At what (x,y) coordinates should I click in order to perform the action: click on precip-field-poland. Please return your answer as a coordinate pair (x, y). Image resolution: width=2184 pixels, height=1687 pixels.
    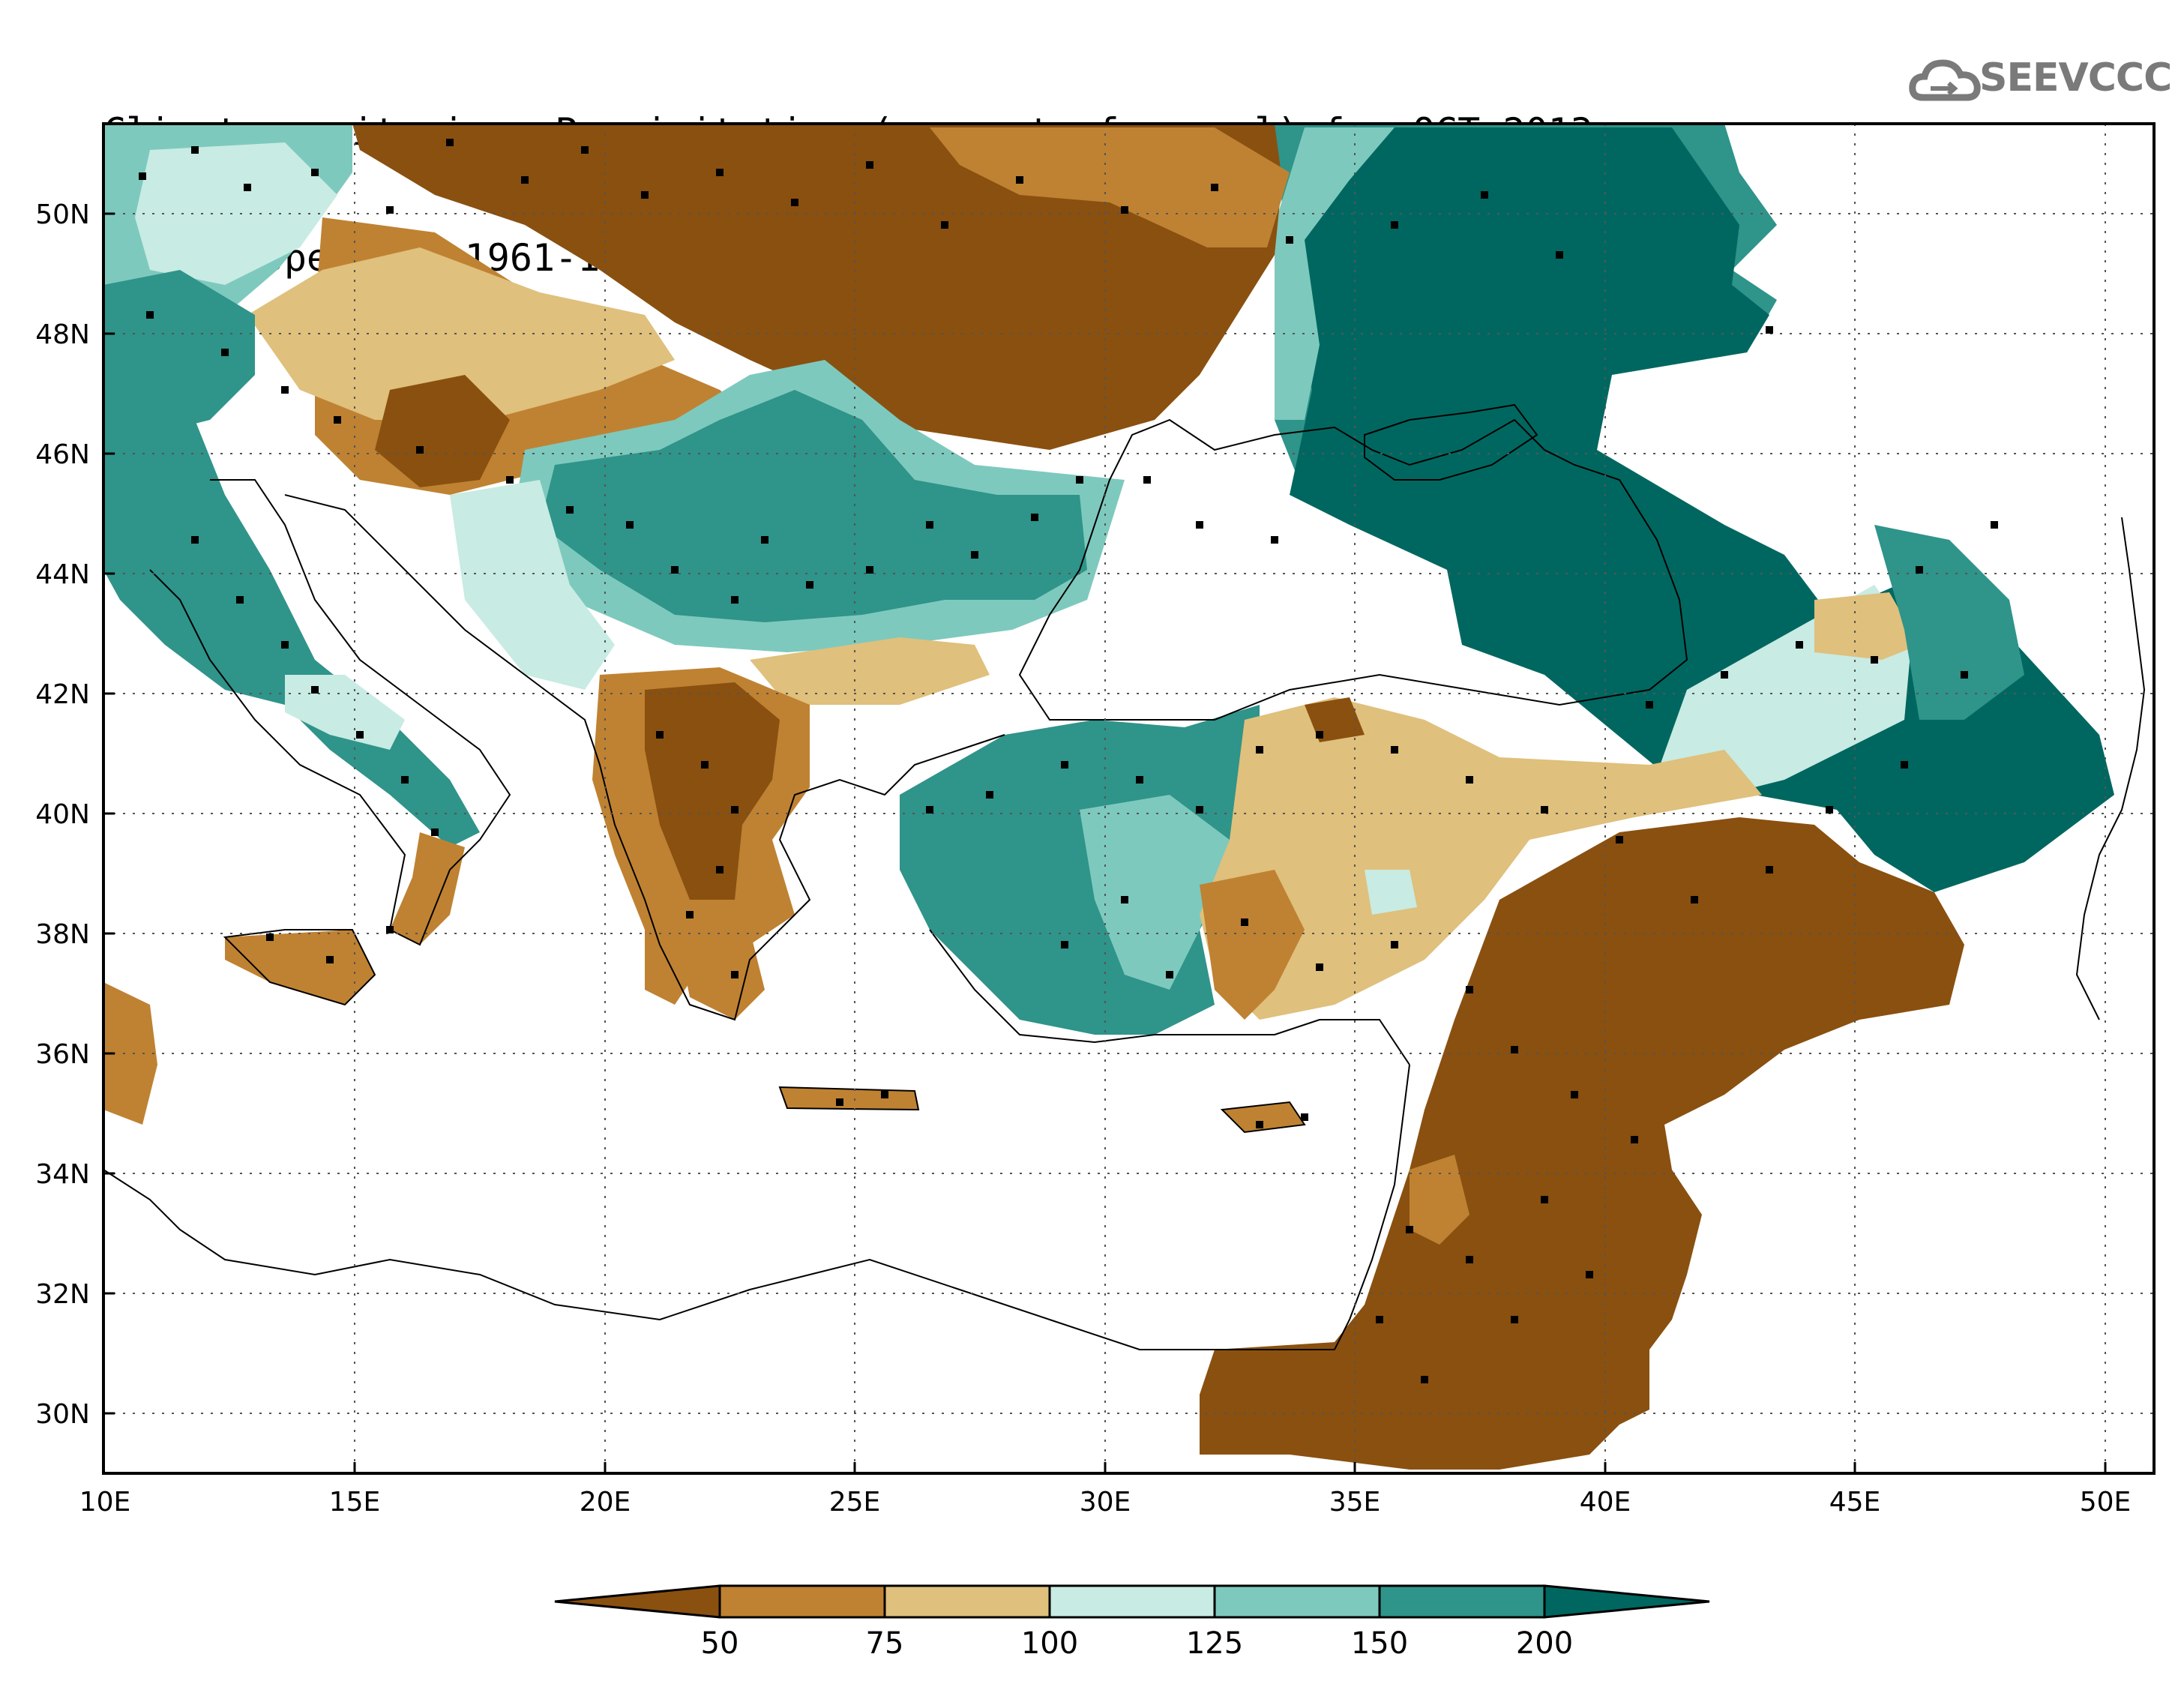
    Looking at the image, I should click on (817, 287).